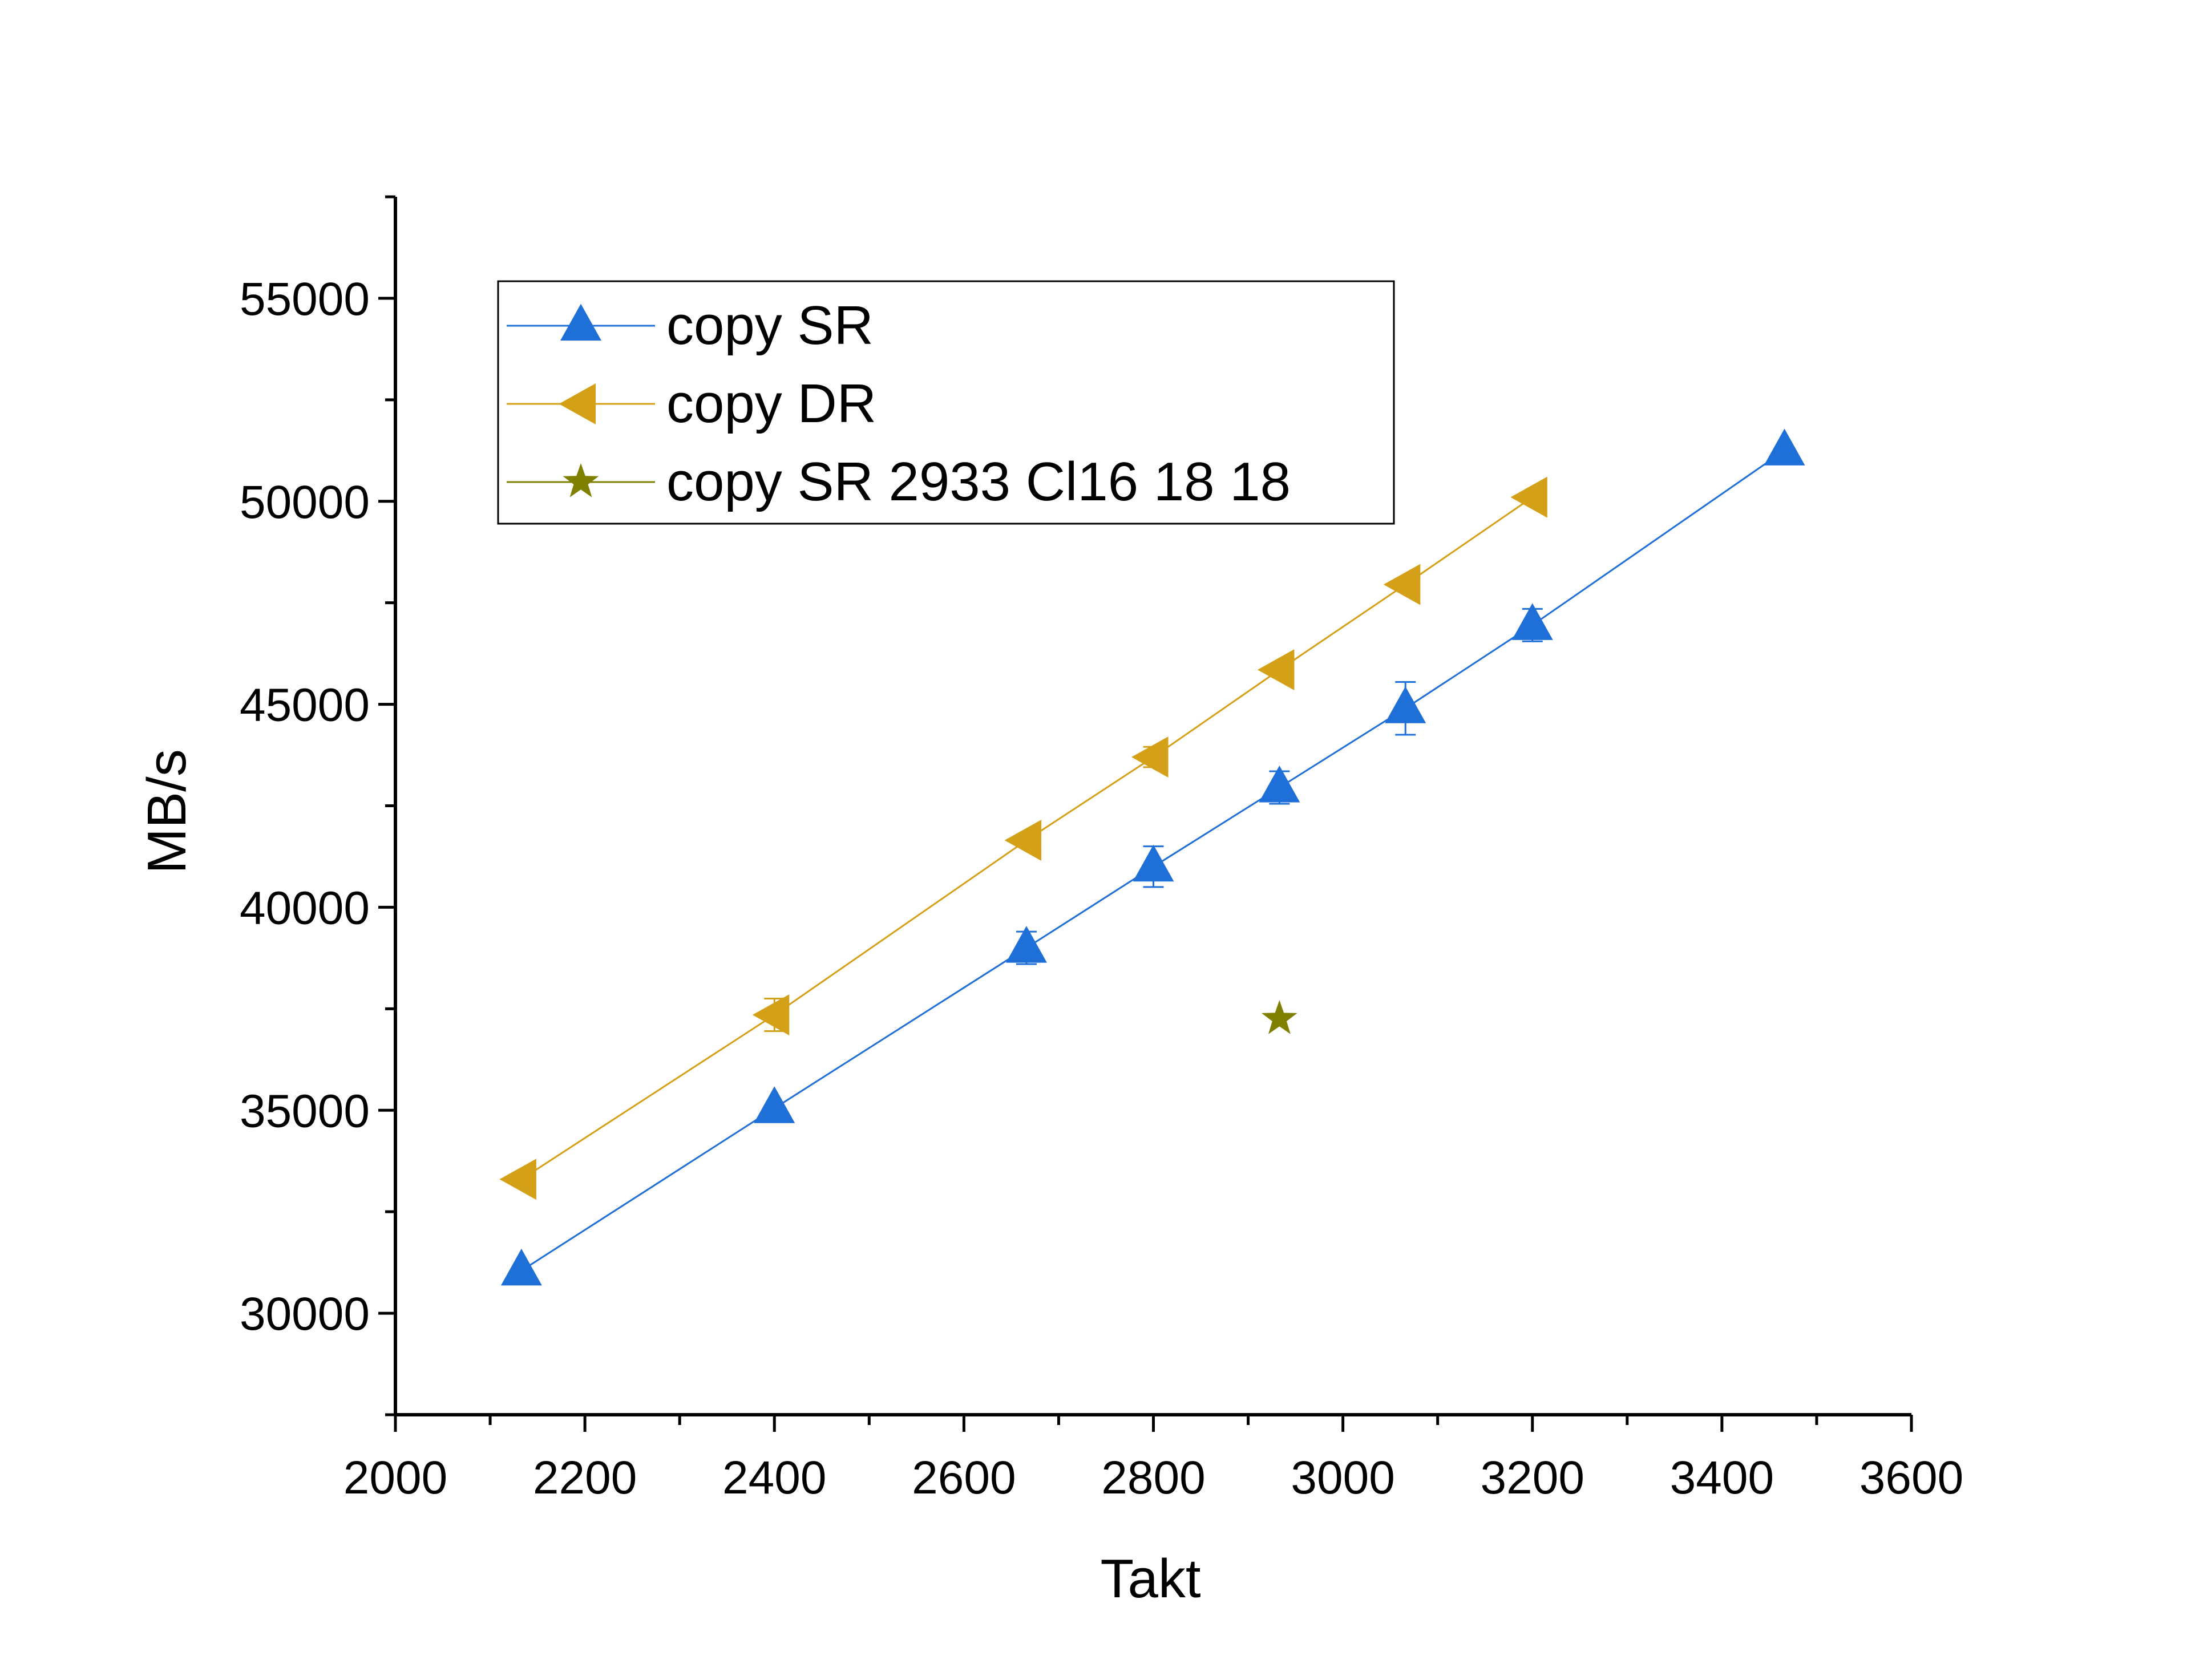 The height and width of the screenshot is (1680, 2191). Describe the element at coordinates (166, 812) in the screenshot. I see `y-axis-label: MB/s` at that location.